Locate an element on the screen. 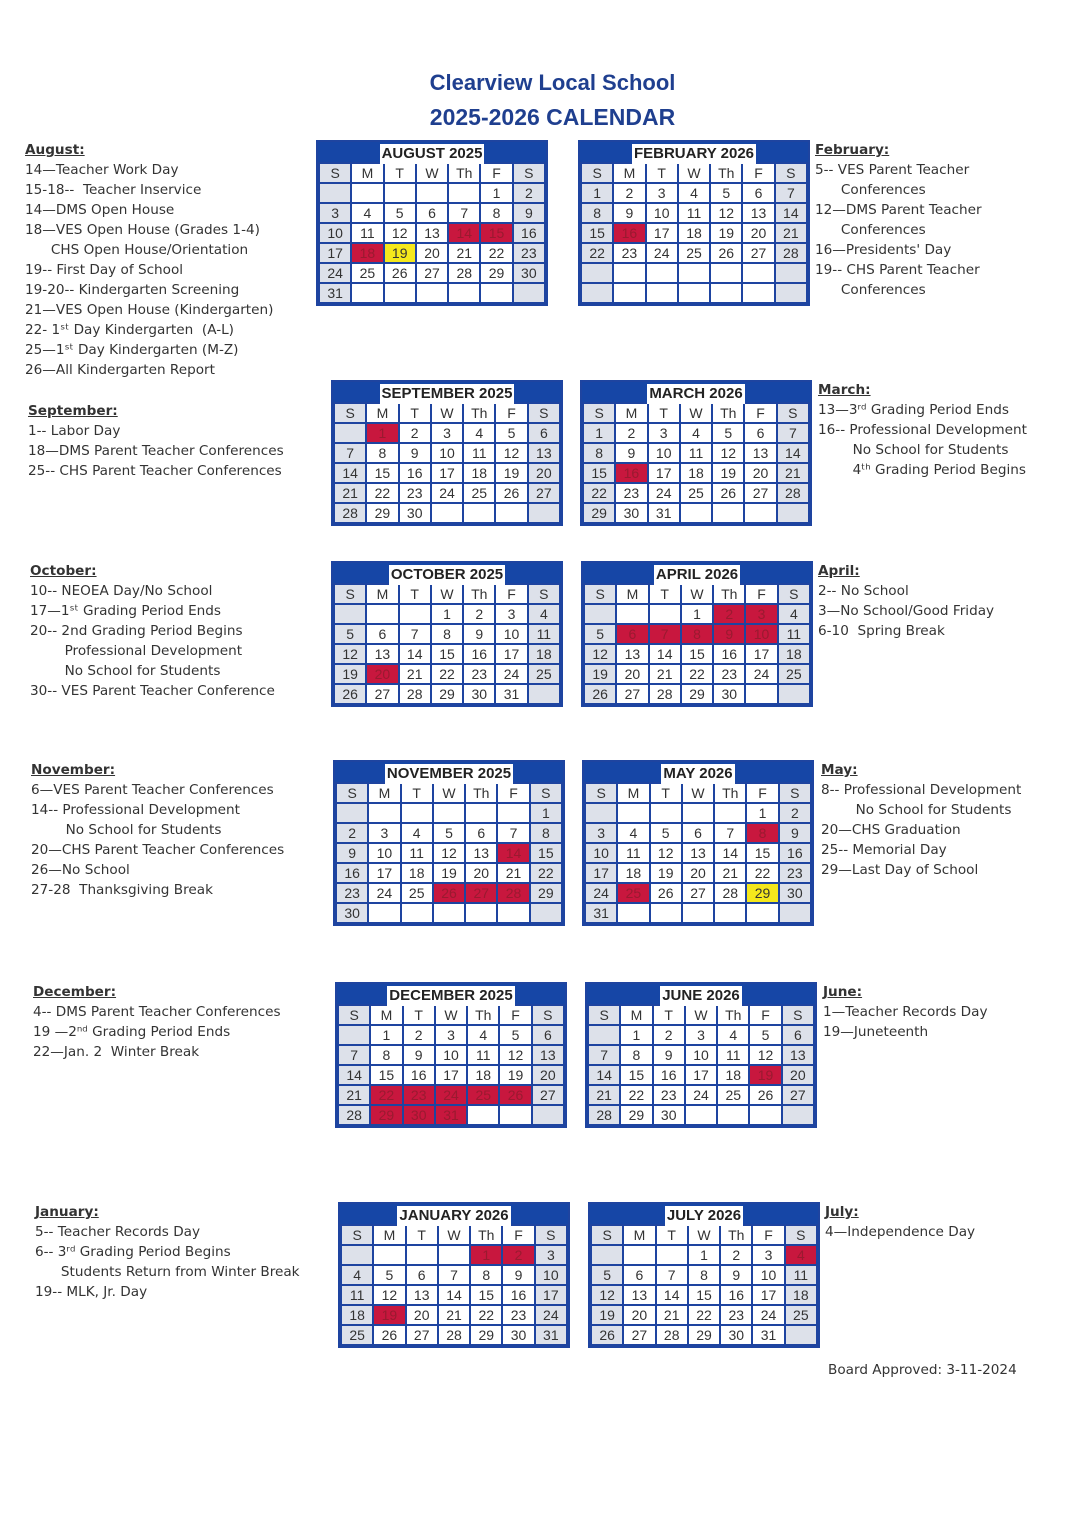 This screenshot has height=1536, width=1087. week-row: 26 27 28 29 30 is located at coordinates (697, 694).